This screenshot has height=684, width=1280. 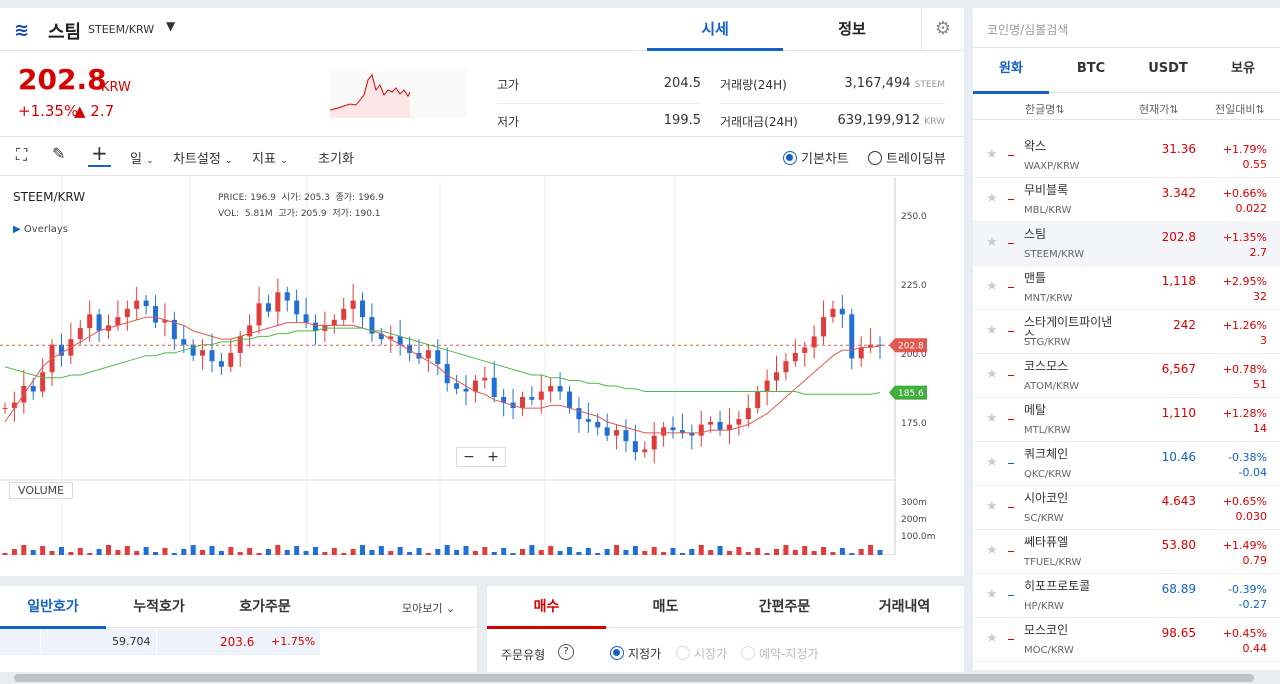 I want to click on zoom-in-button: +, so click(x=493, y=457).